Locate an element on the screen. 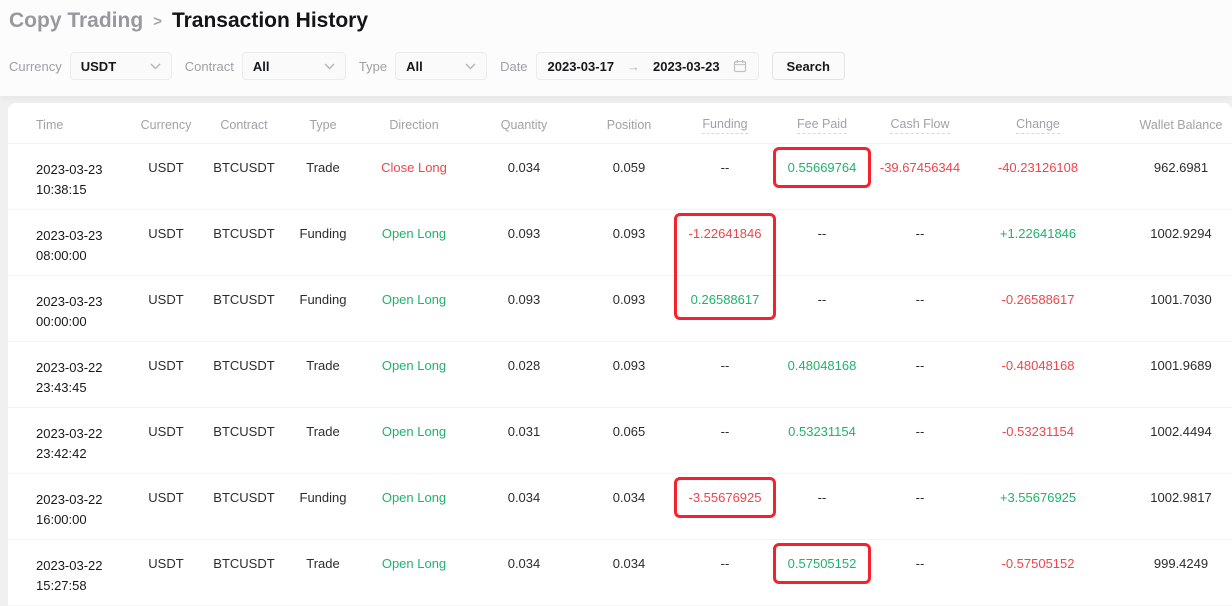 Image resolution: width=1232 pixels, height=606 pixels. cell-funding: 0.26588617 is located at coordinates (725, 299).